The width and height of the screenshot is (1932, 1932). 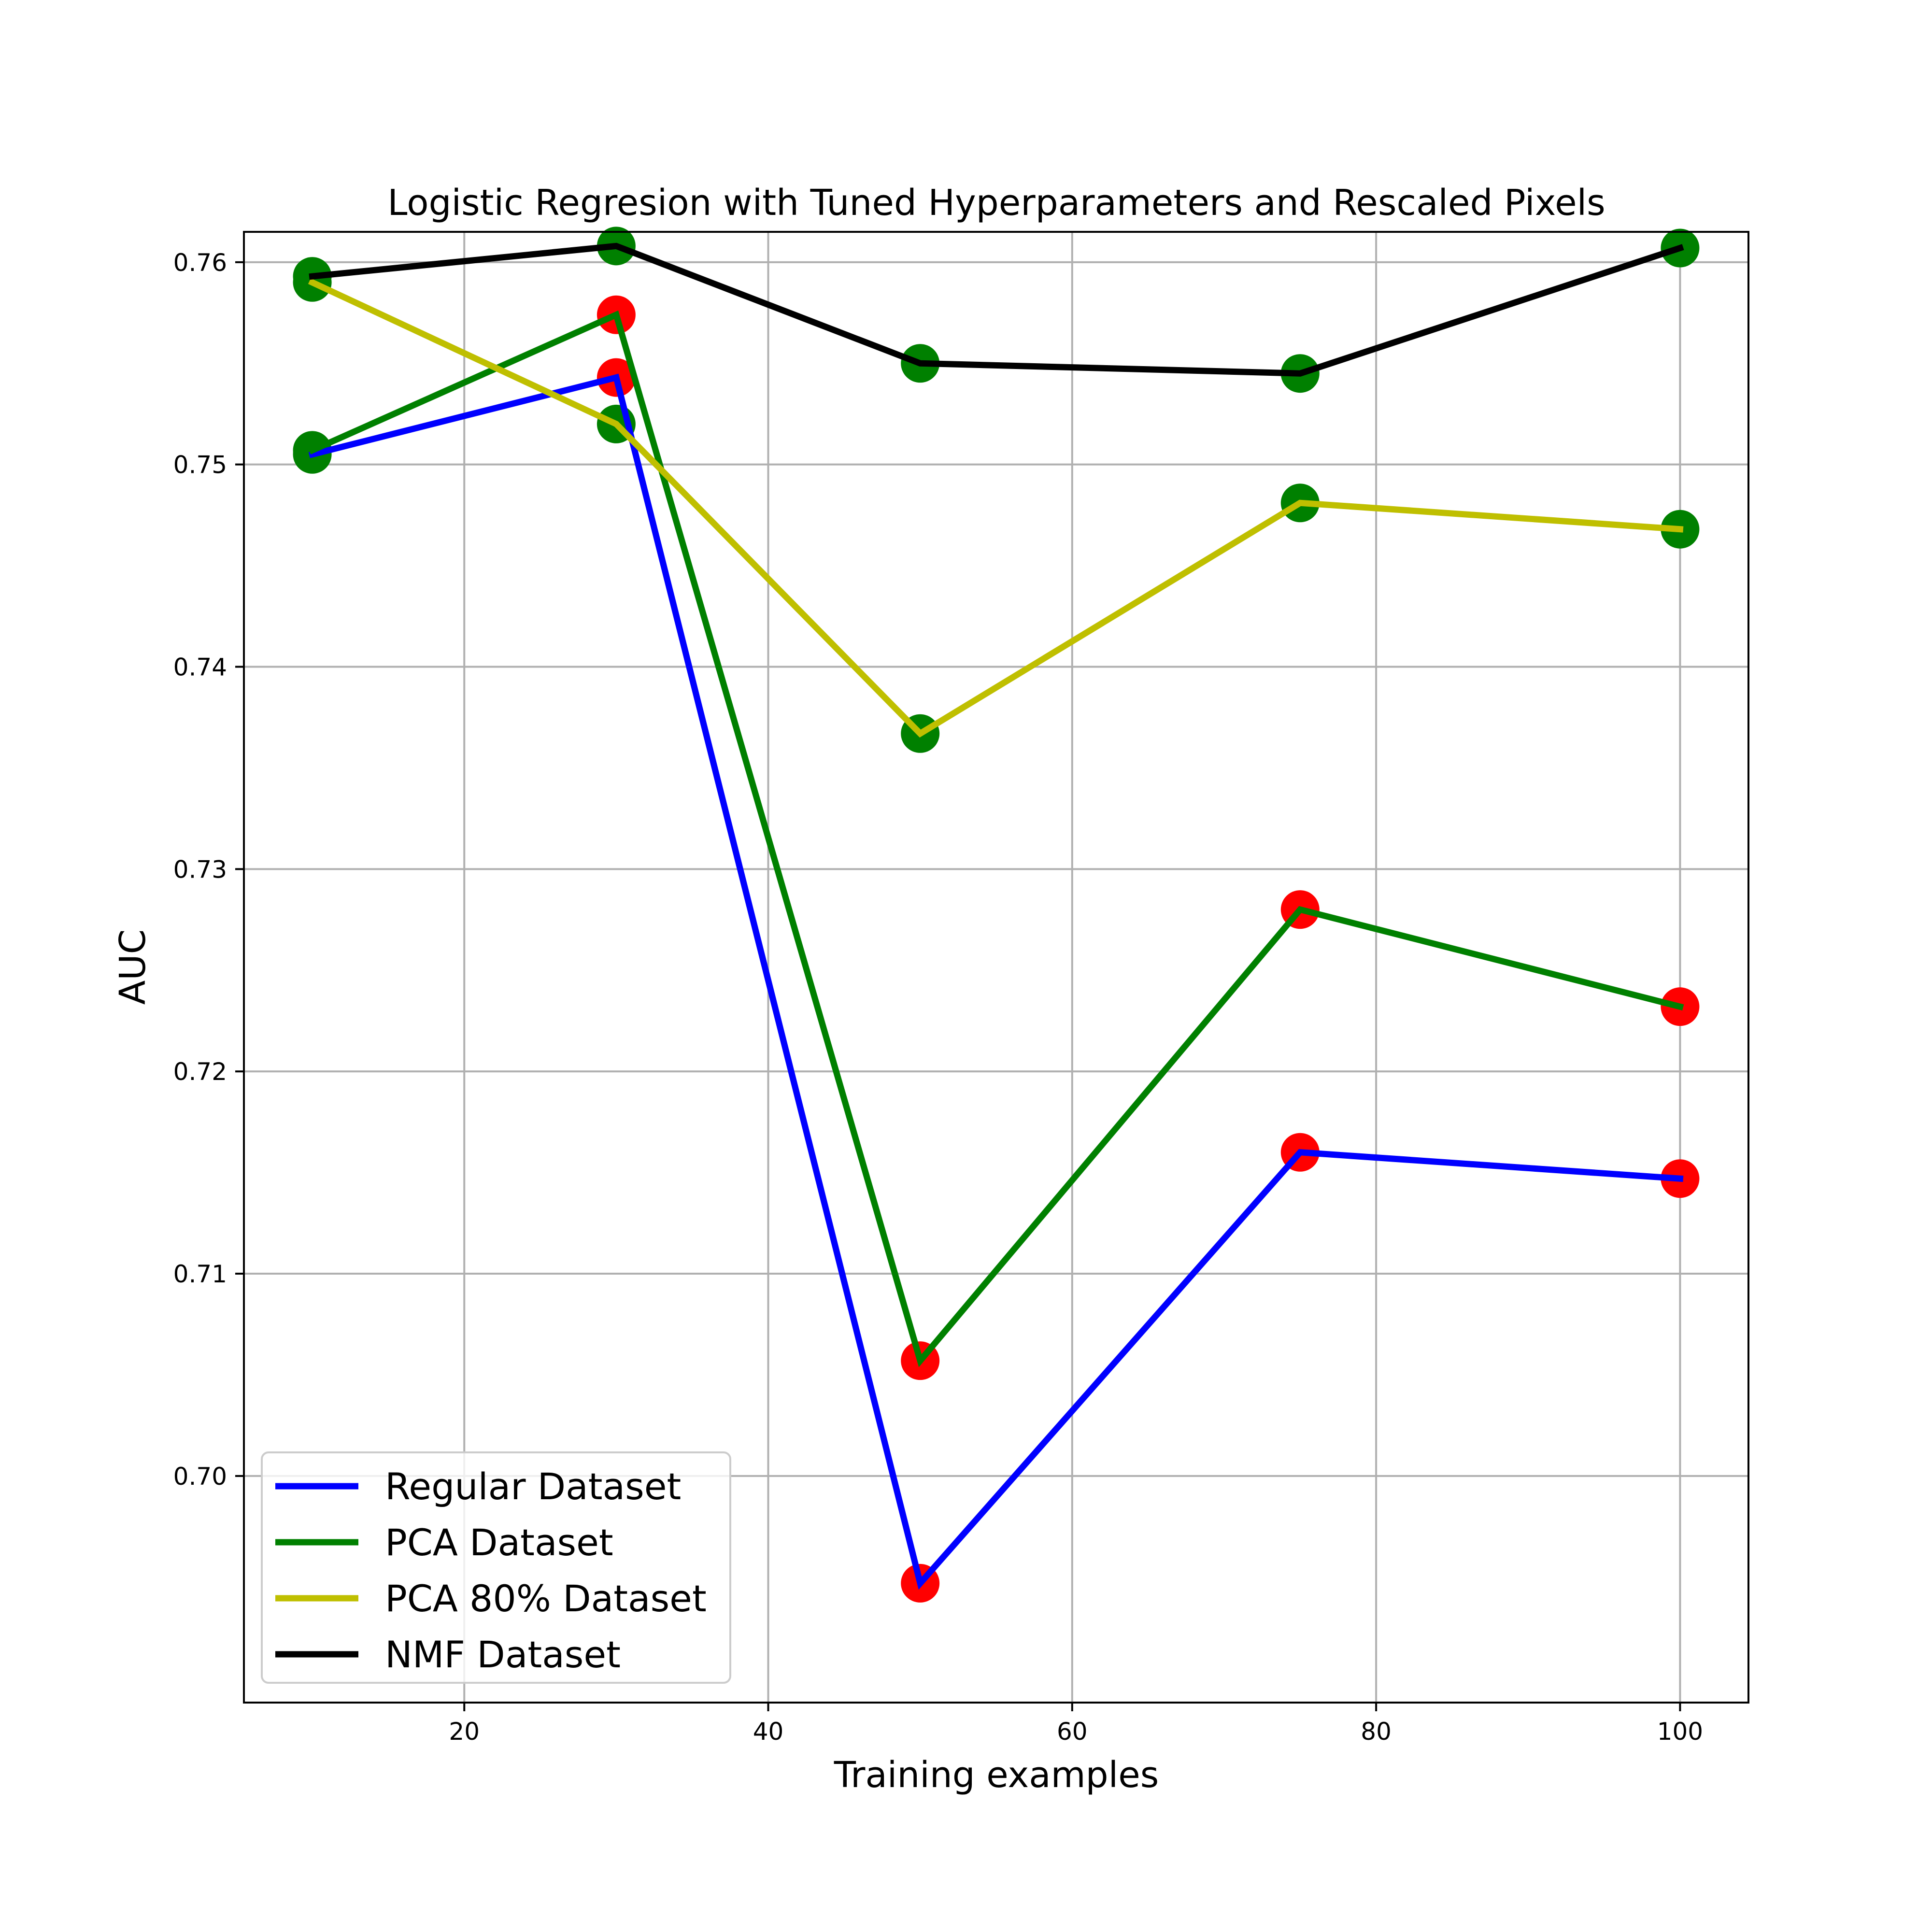 I want to click on x-tick-label: 40, so click(x=768, y=1732).